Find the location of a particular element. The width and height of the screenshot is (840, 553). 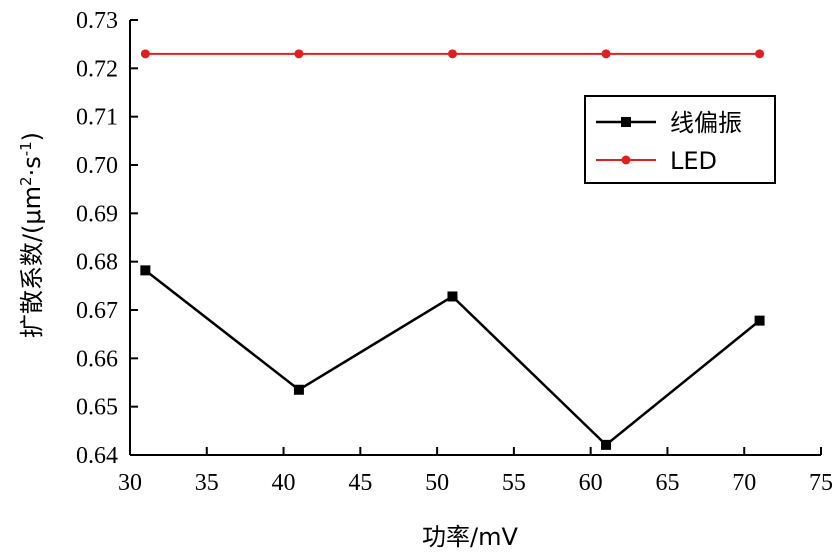

y-tick-label: 0.67 is located at coordinates (97, 311).